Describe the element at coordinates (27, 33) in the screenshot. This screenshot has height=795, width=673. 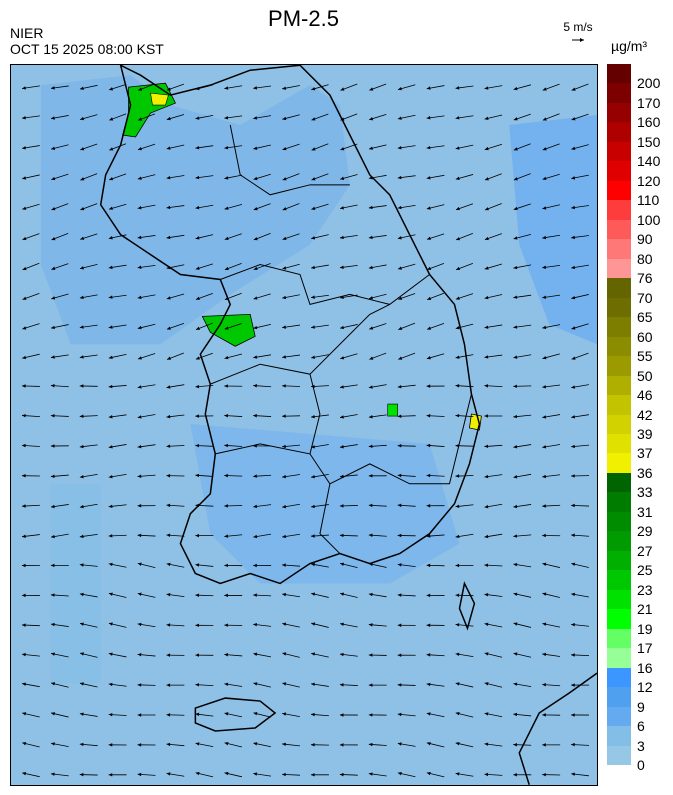
I see `organization-label: NIER` at that location.